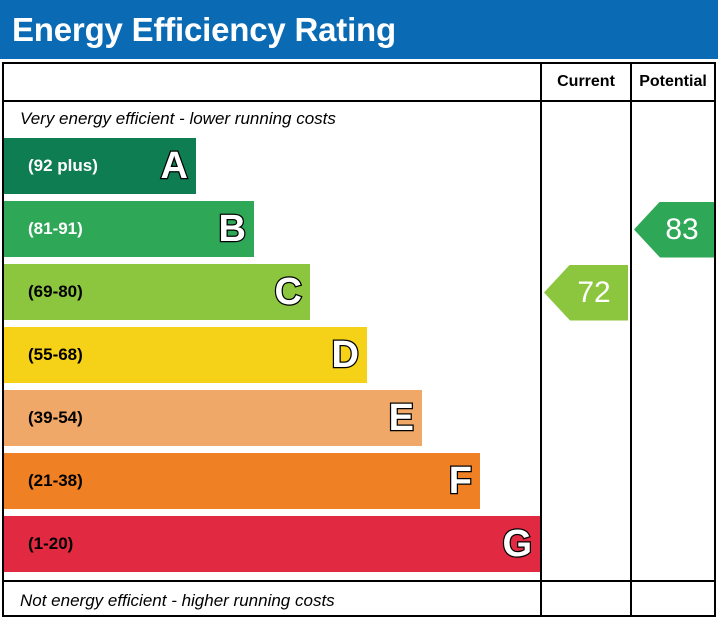 This screenshot has height=619, width=718. What do you see at coordinates (51, 543) in the screenshot?
I see `band-range-g: (1-20)` at bounding box center [51, 543].